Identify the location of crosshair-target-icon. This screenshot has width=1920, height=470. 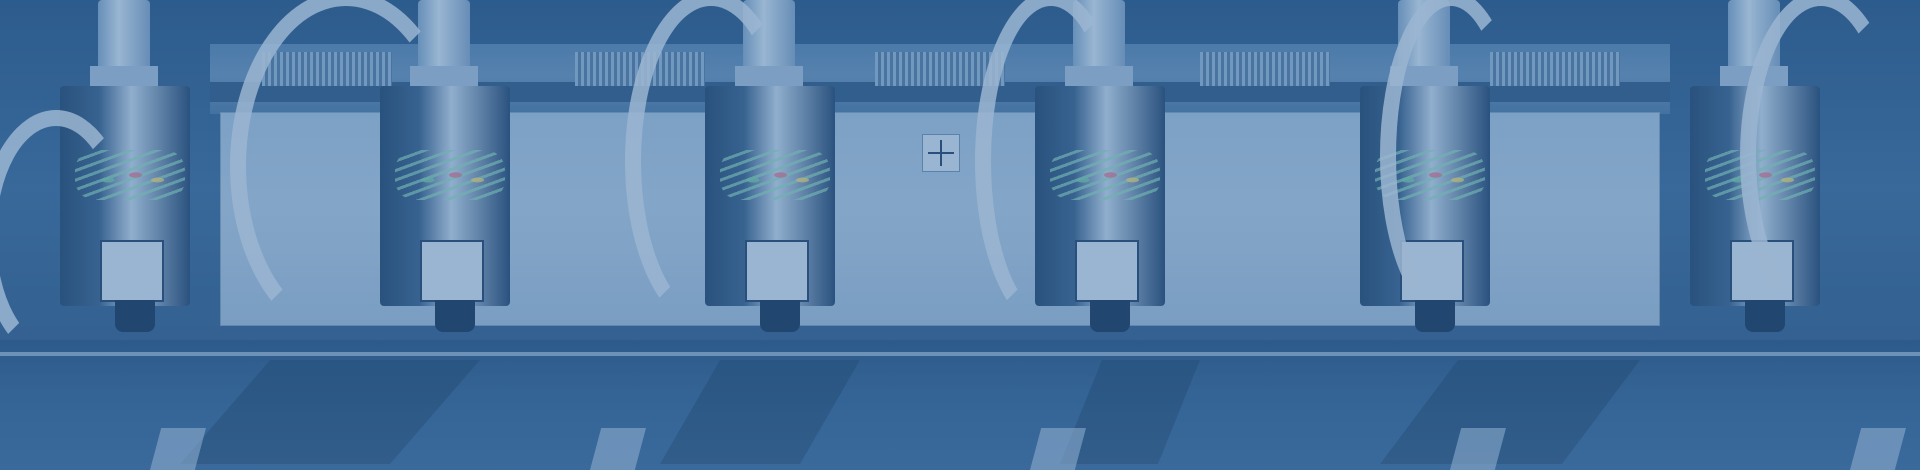
(941, 153).